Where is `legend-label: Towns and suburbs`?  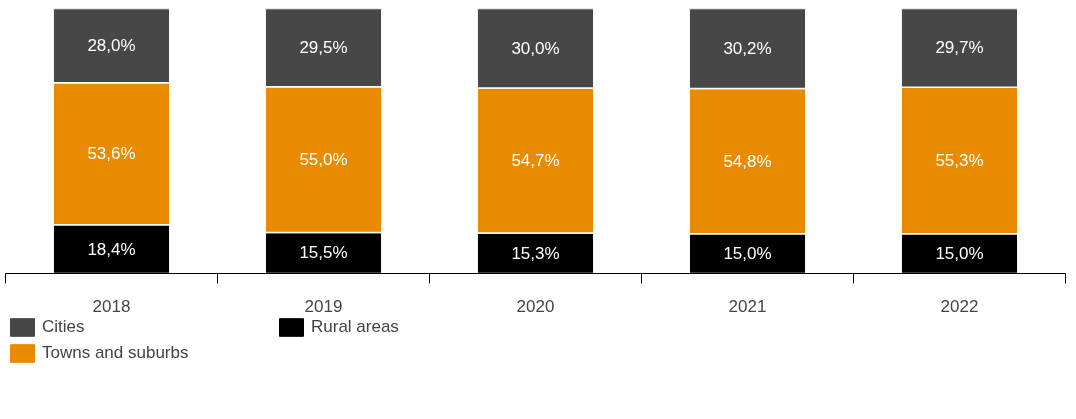 legend-label: Towns and suburbs is located at coordinates (116, 353).